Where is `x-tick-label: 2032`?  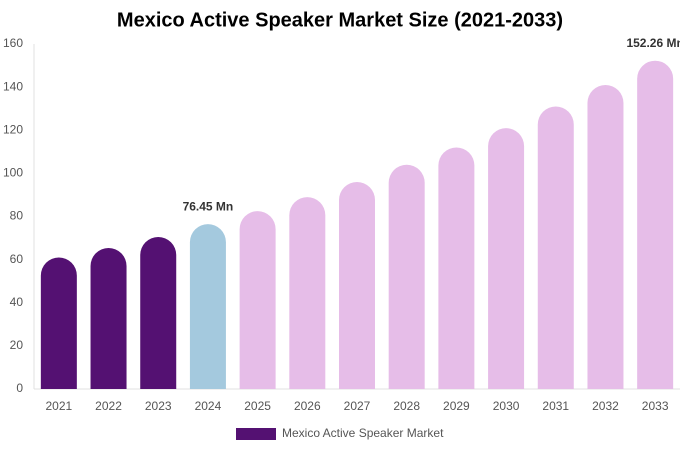
x-tick-label: 2032 is located at coordinates (605, 406).